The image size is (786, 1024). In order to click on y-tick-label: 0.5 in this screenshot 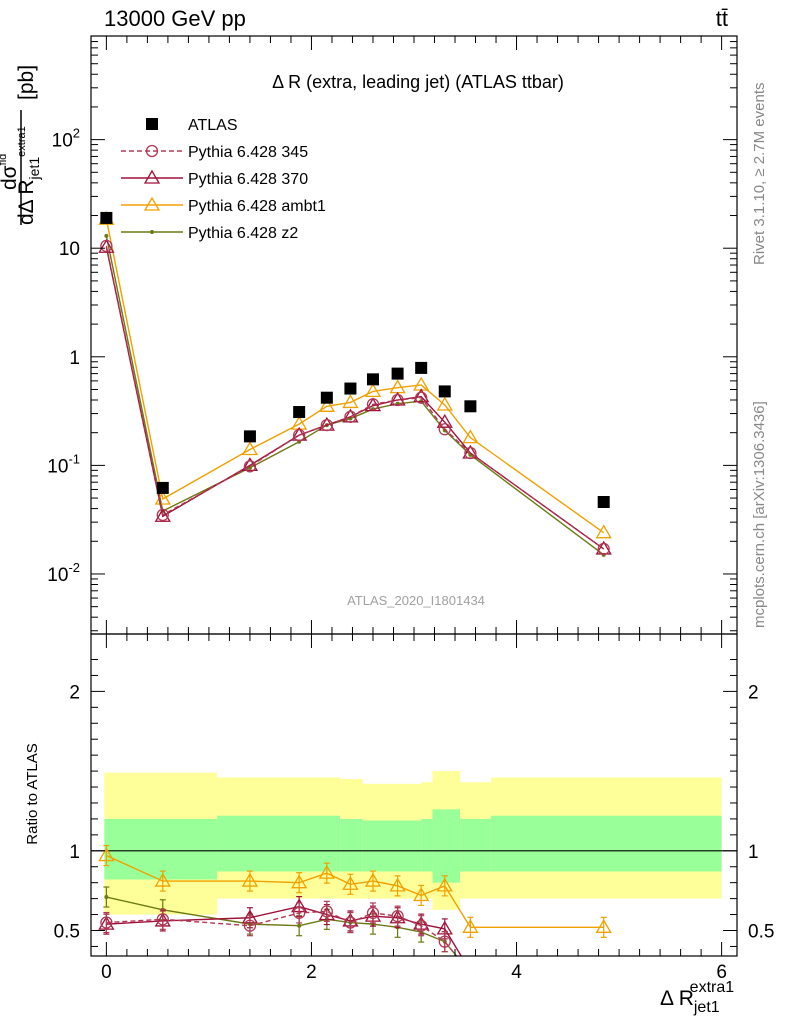, I will do `click(67, 931)`.